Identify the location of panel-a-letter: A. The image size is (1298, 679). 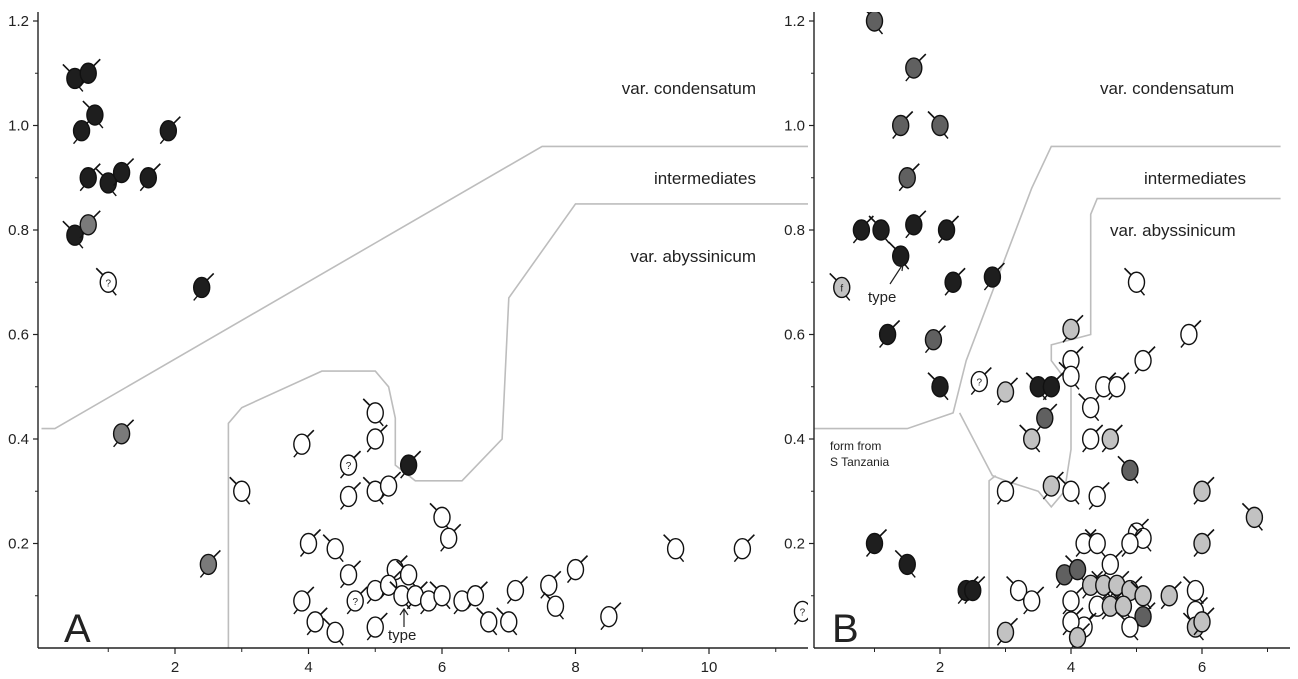
(77, 629).